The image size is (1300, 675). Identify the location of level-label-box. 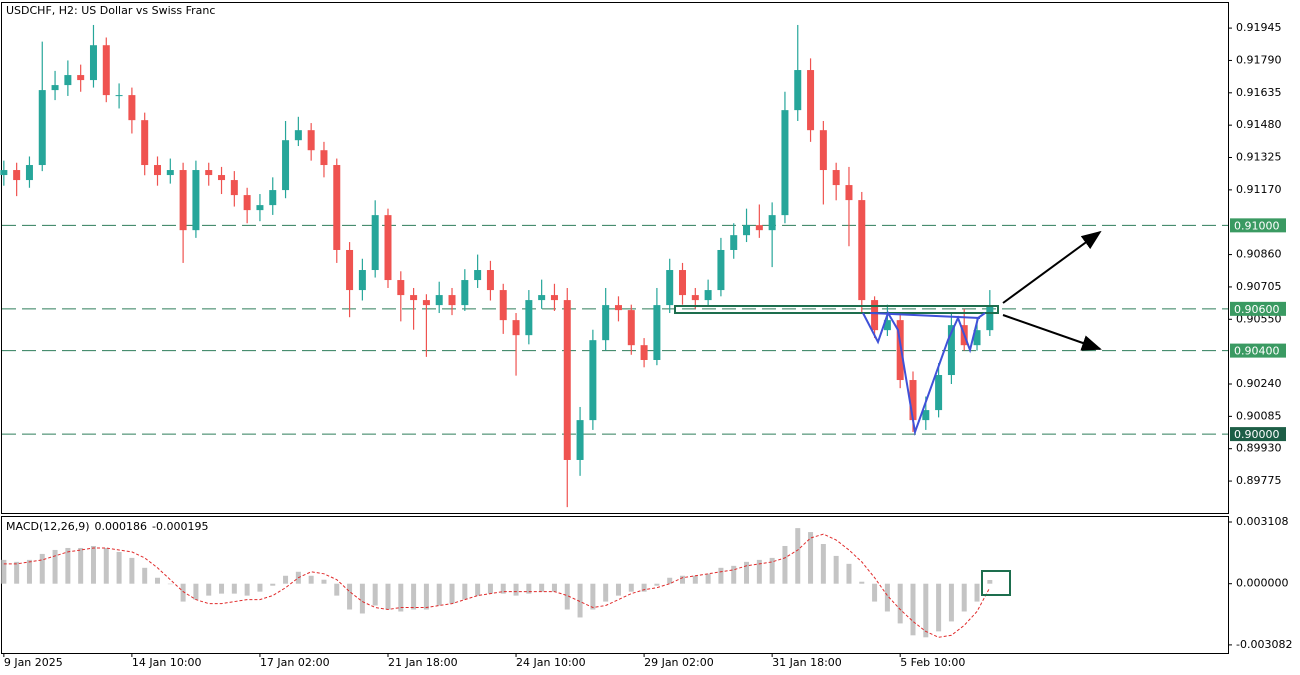
(1258, 308).